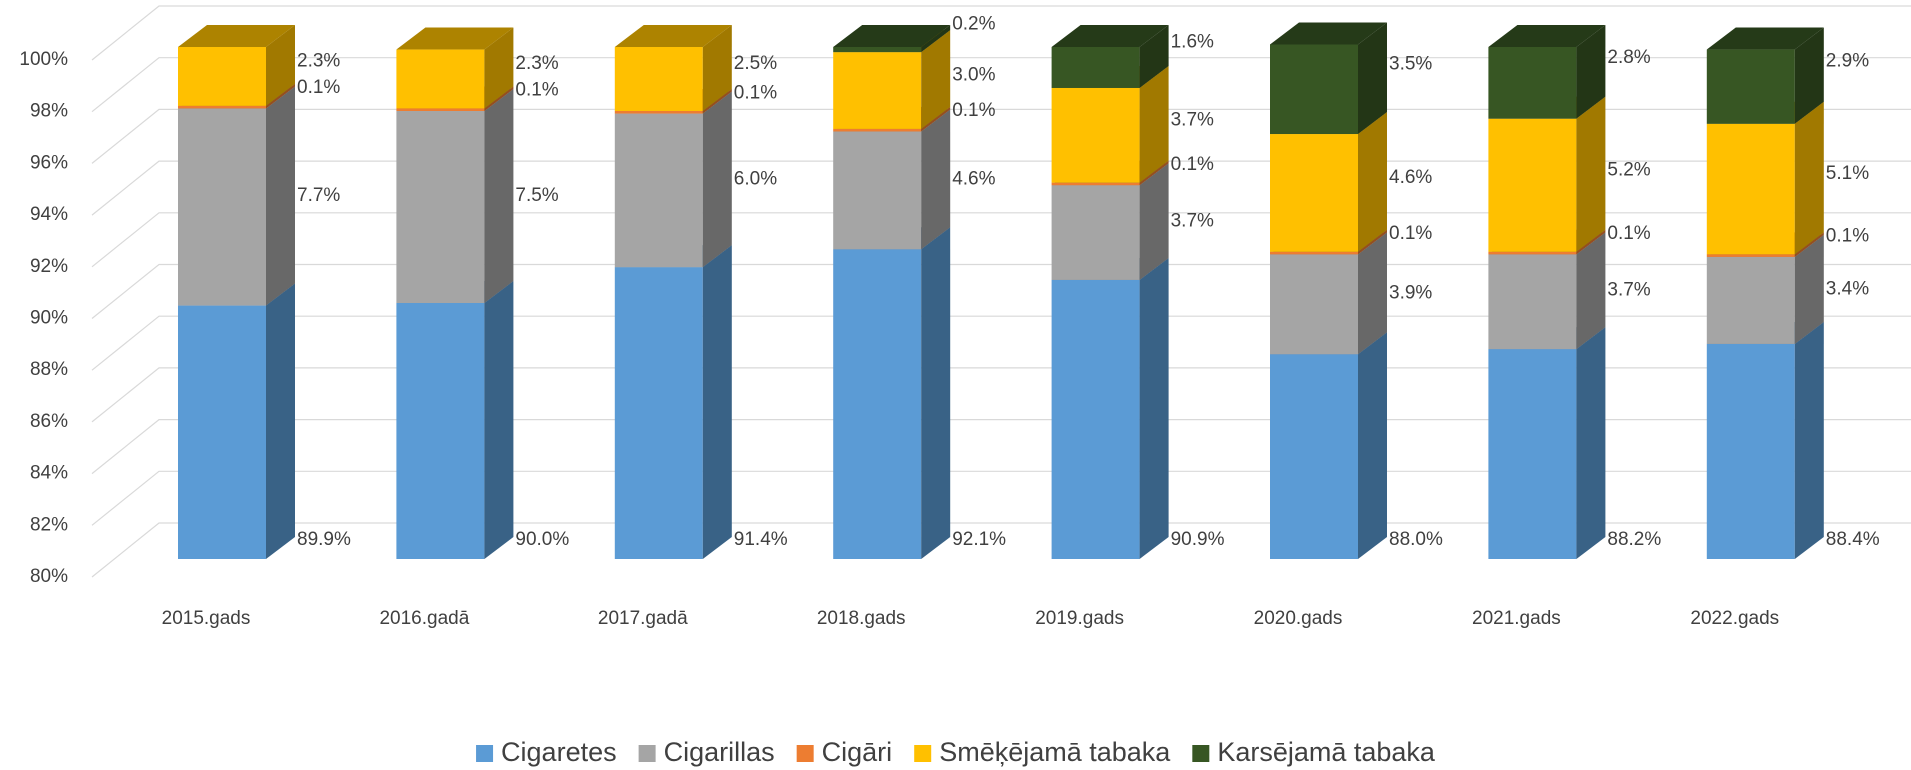 The height and width of the screenshot is (770, 1911). What do you see at coordinates (318, 60) in the screenshot?
I see `data-label: 2.3%` at bounding box center [318, 60].